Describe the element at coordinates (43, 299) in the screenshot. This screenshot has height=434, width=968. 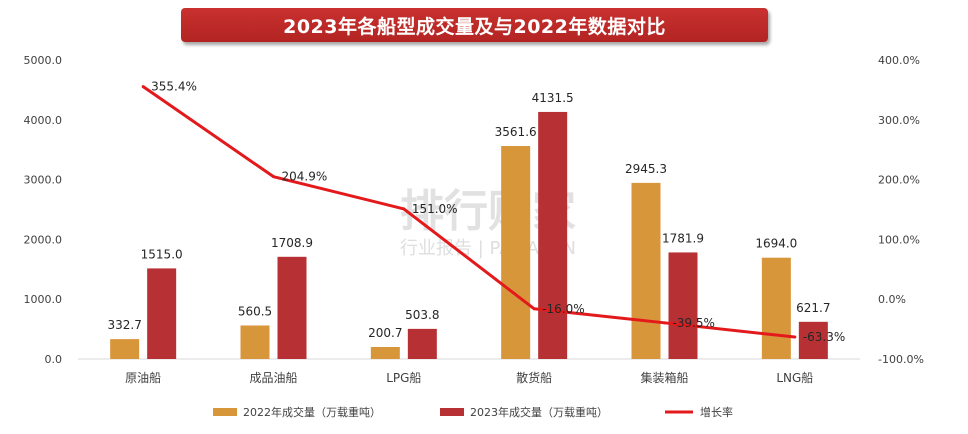
I see `y-tick-label: 1000.0` at that location.